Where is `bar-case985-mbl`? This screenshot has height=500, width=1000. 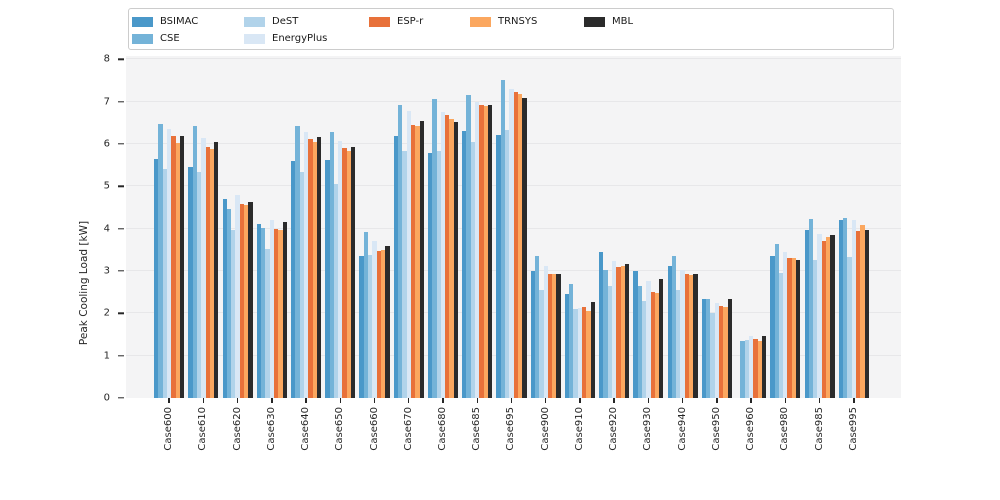 bar-case985-mbl is located at coordinates (832, 316).